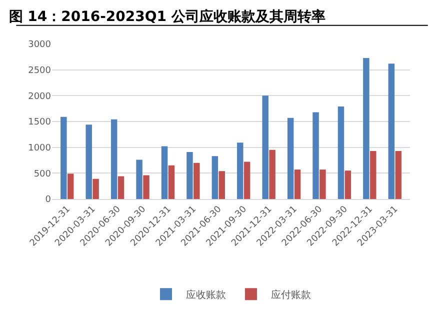 The width and height of the screenshot is (440, 321). What do you see at coordinates (48, 200) in the screenshot?
I see `y-tick-label: 0` at bounding box center [48, 200].